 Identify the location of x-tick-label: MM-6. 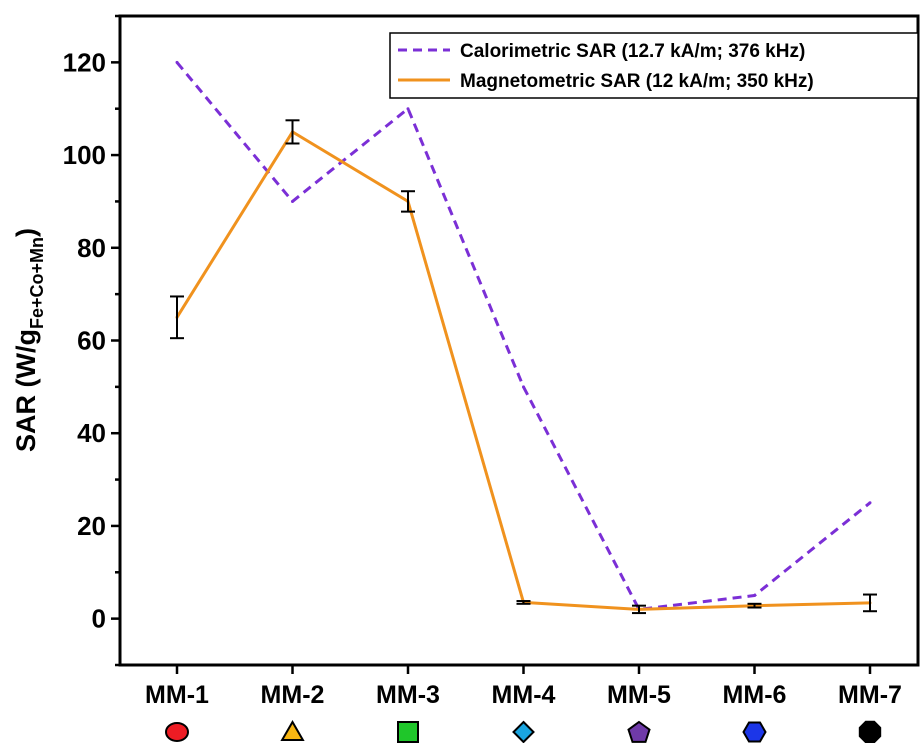
(755, 695).